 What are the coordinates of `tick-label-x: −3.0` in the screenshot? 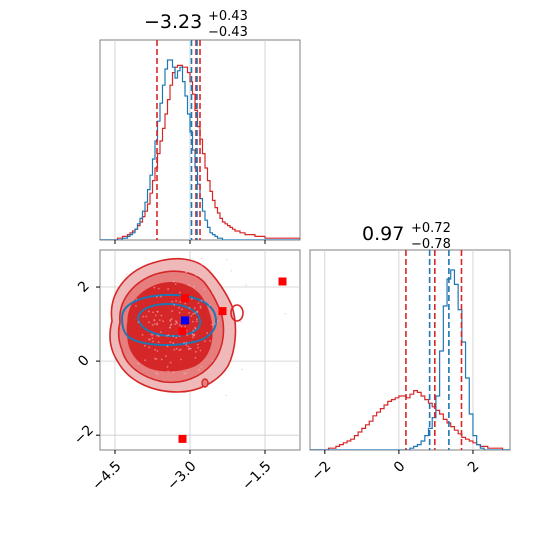 It's located at (181, 475).